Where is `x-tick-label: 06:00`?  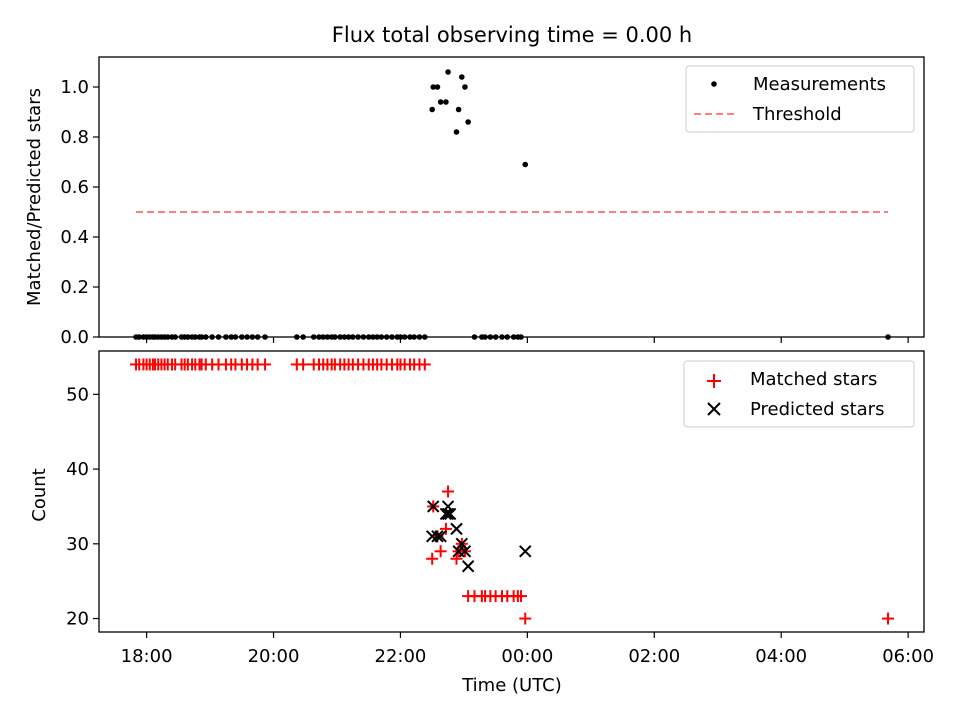 x-tick-label: 06:00 is located at coordinates (908, 656).